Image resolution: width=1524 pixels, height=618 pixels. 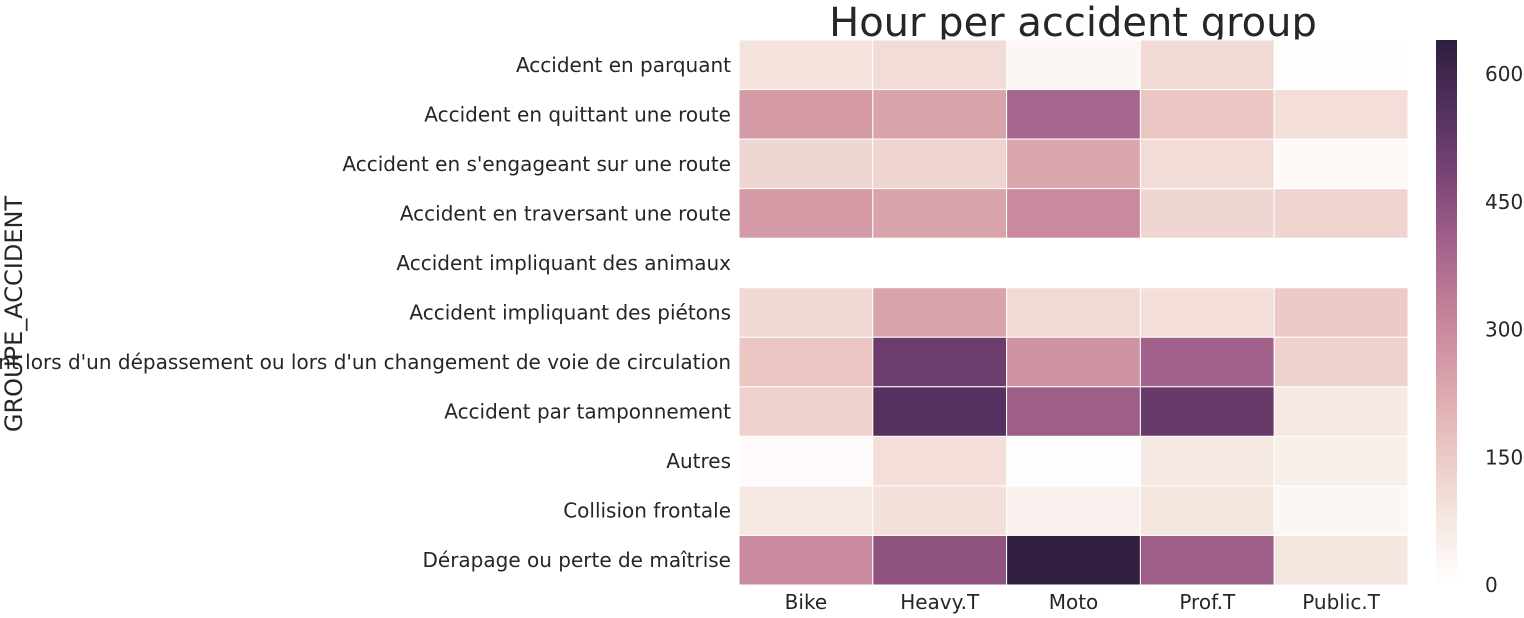 What do you see at coordinates (536, 164) in the screenshot?
I see `row-label: Accident en s'engageant sur une route` at bounding box center [536, 164].